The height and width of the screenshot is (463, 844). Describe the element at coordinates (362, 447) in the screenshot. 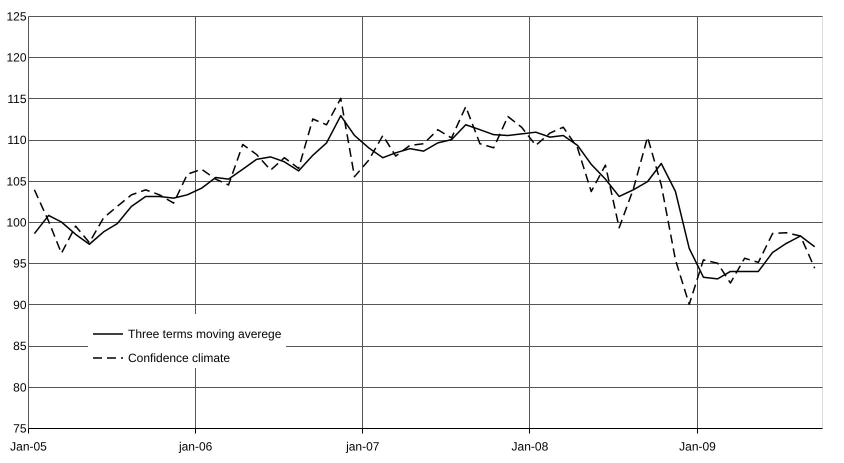

I see `x-tick-label: jan-07` at that location.